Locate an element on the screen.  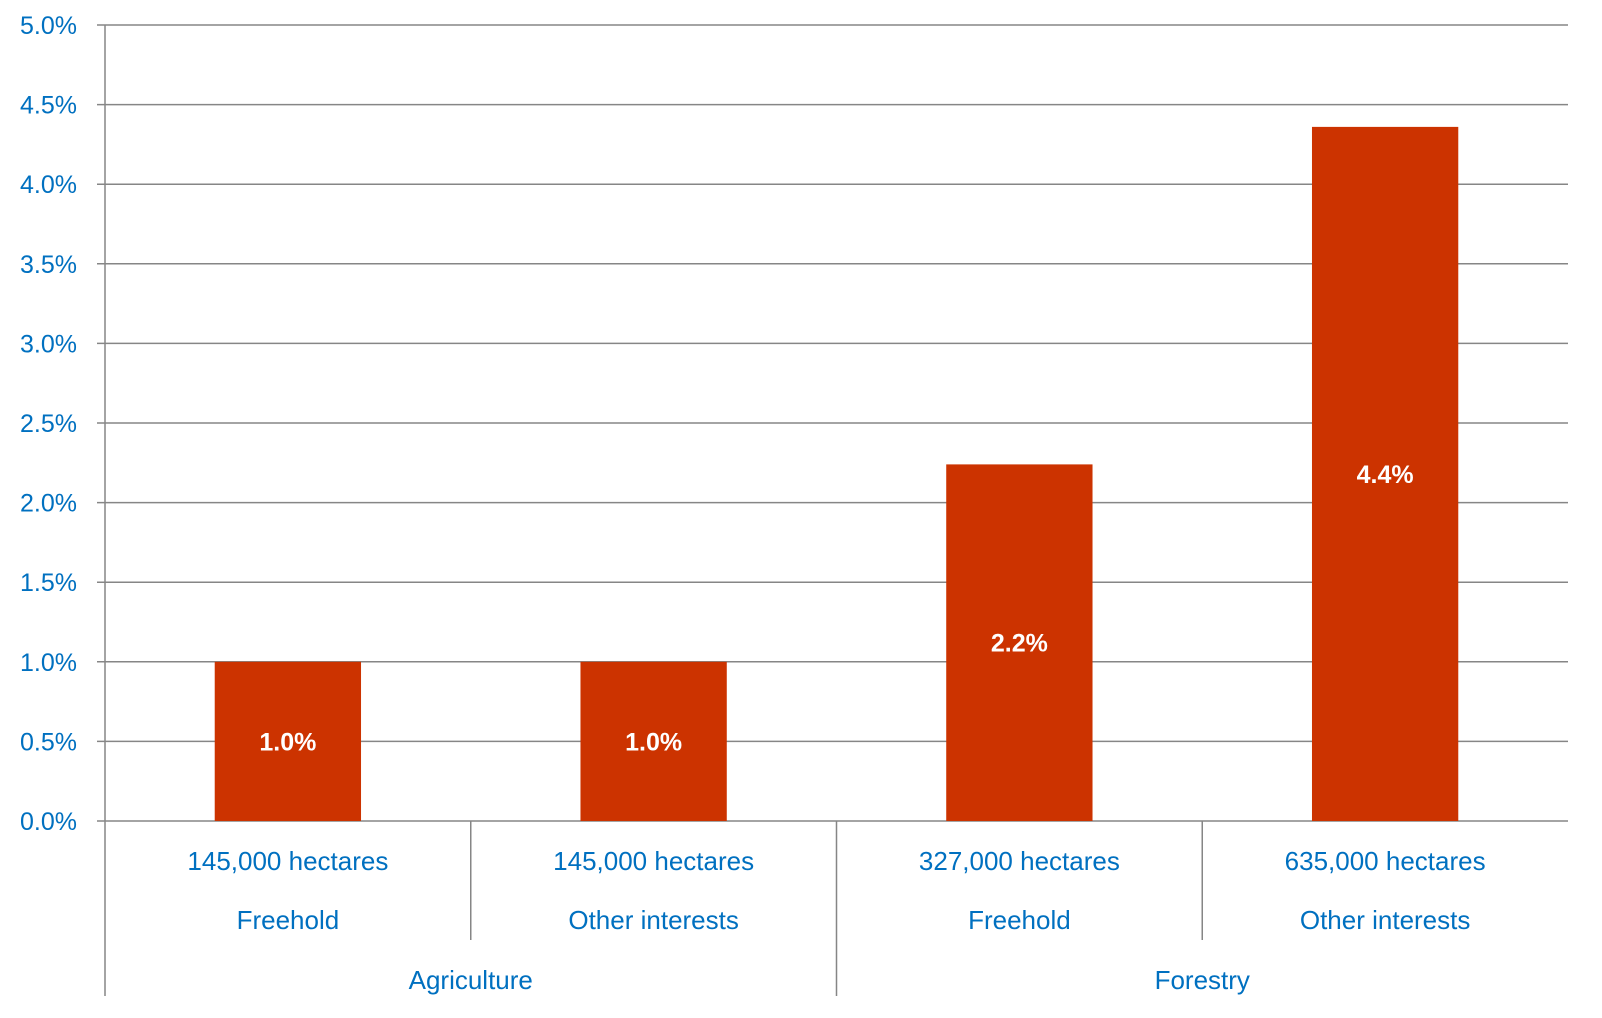
y-tick-label: 3.0% is located at coordinates (48, 344).